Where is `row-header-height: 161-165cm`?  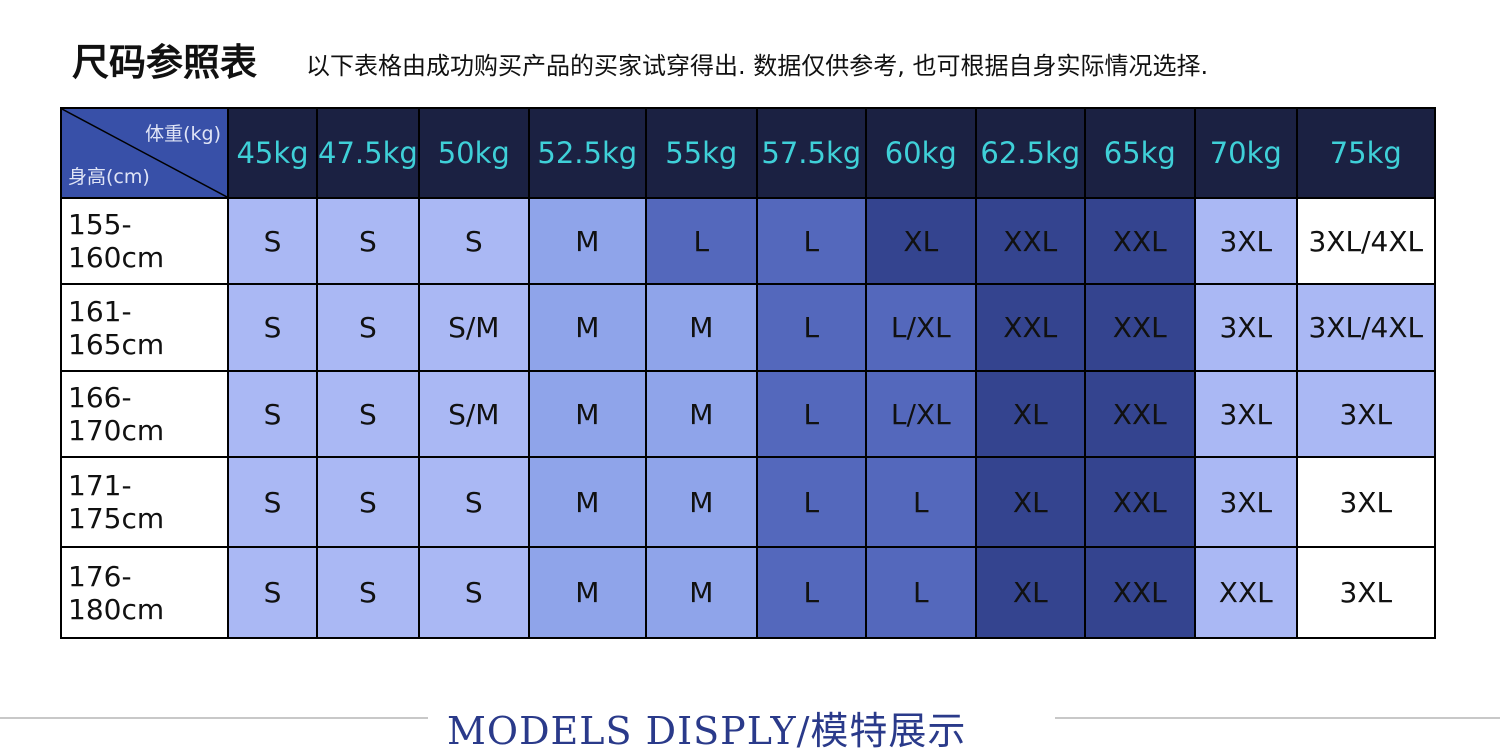 row-header-height: 161-165cm is located at coordinates (144, 327).